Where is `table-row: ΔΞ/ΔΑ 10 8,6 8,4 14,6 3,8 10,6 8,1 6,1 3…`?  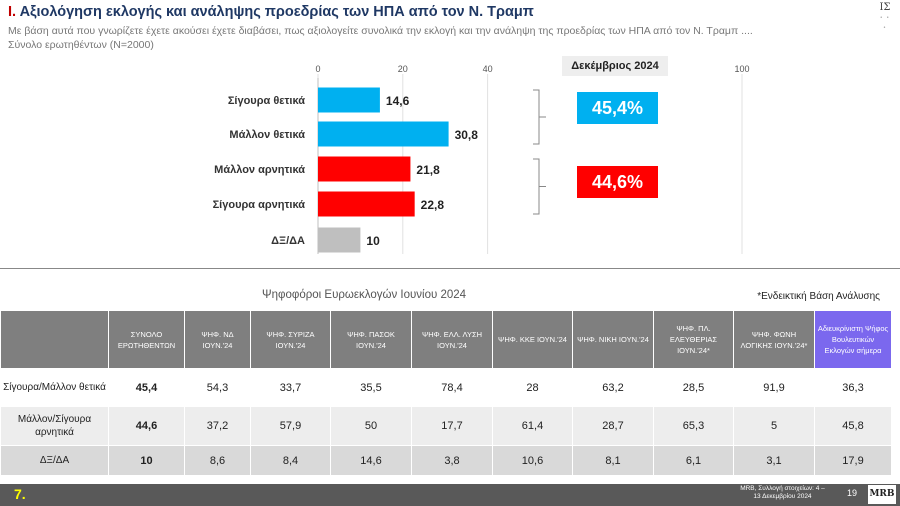 table-row: ΔΞ/ΔΑ 10 8,6 8,4 14,6 3,8 10,6 8,1 6,1 3… is located at coordinates (446, 460).